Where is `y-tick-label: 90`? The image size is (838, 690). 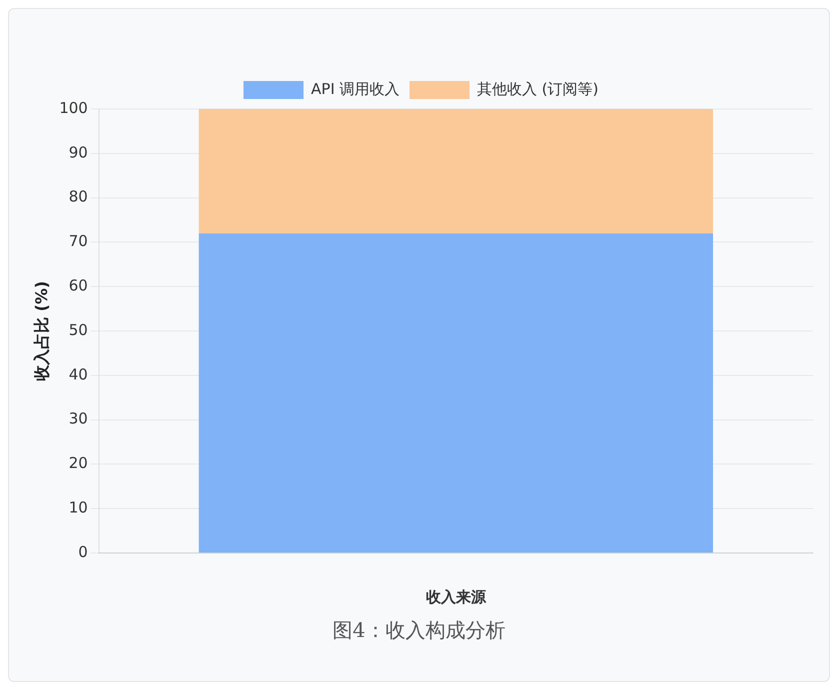 y-tick-label: 90 is located at coordinates (78, 152).